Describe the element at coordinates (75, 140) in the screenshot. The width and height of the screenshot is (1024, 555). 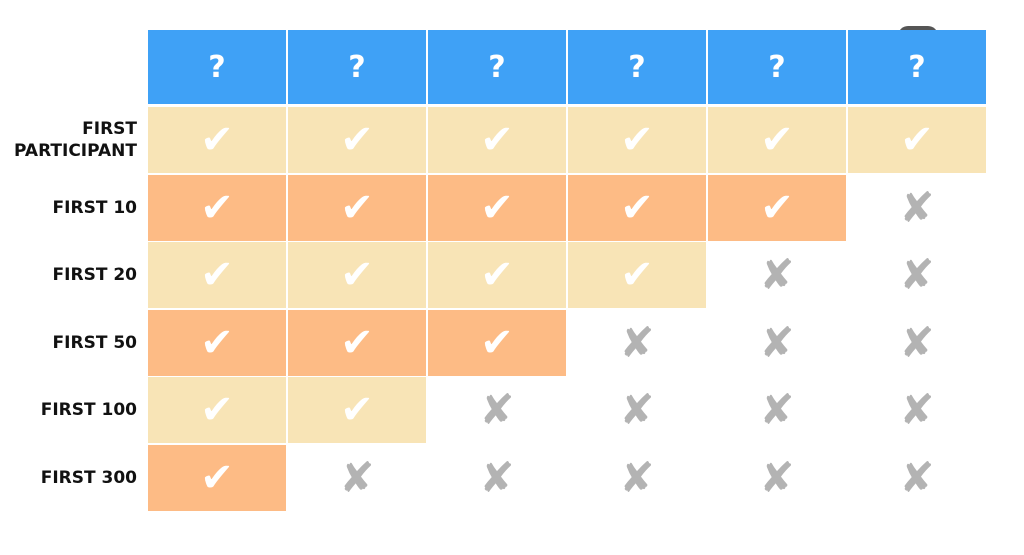
I see `row-label: FIRST PARTICIPANT` at that location.